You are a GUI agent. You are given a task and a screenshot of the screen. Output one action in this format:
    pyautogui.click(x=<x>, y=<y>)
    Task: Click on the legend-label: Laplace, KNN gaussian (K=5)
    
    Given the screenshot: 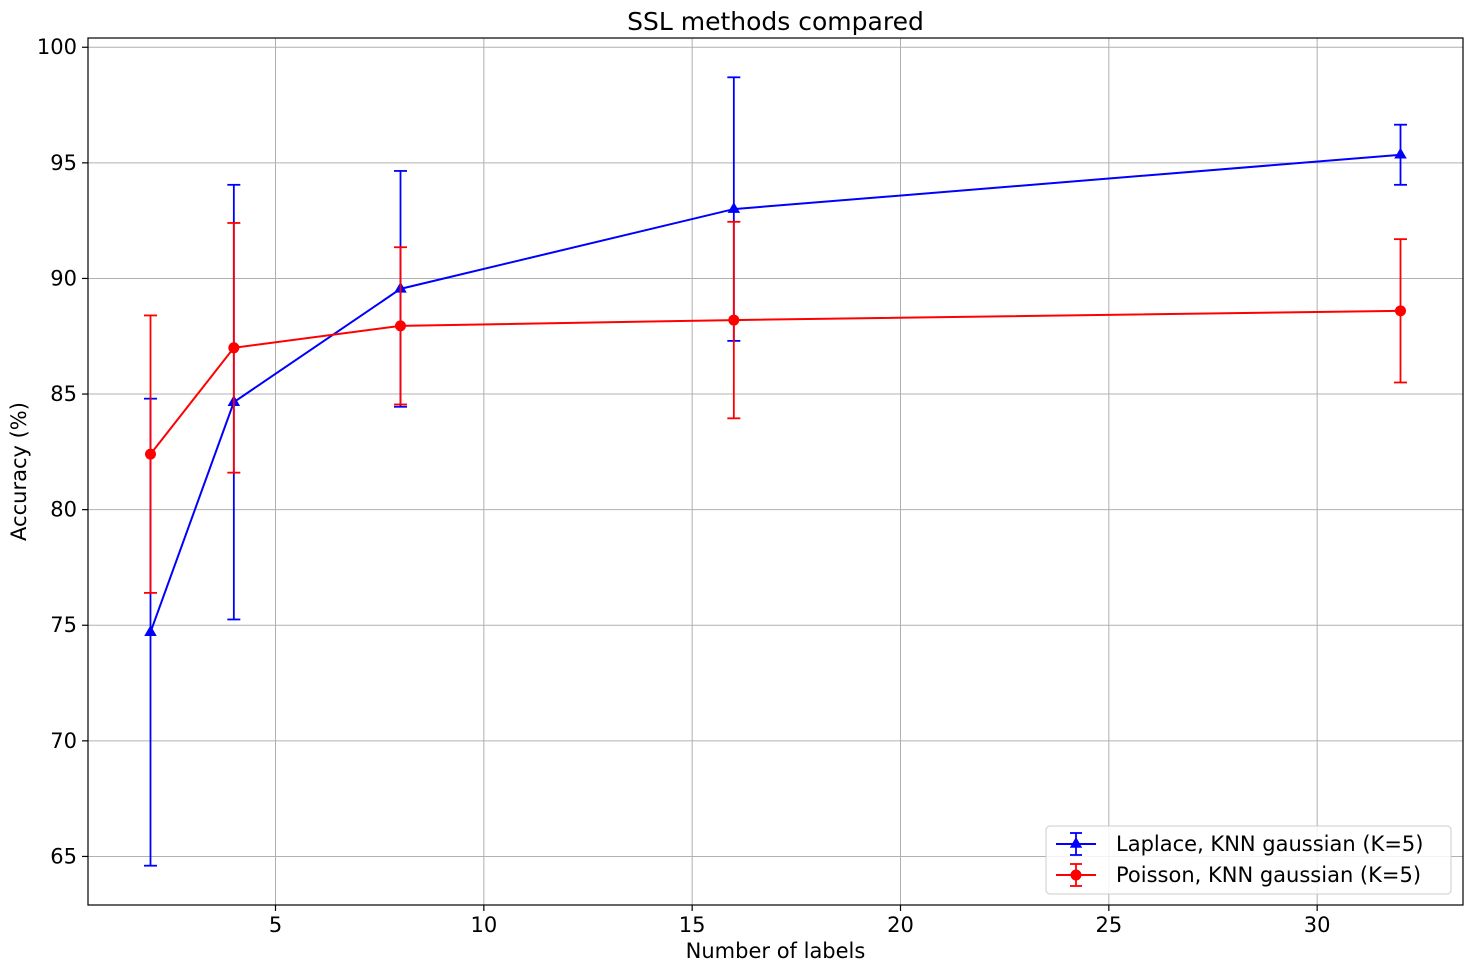 What is the action you would take?
    pyautogui.click(x=1269, y=844)
    